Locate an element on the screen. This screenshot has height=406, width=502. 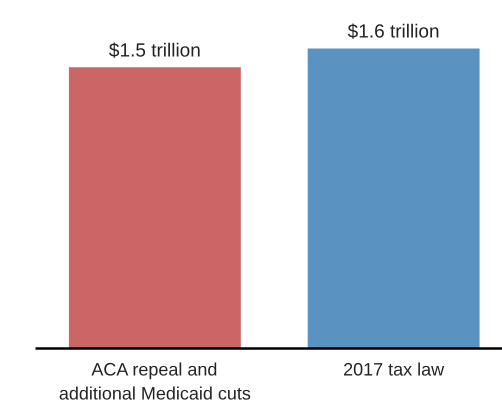
data-label: $1.5 trillion is located at coordinates (154, 51).